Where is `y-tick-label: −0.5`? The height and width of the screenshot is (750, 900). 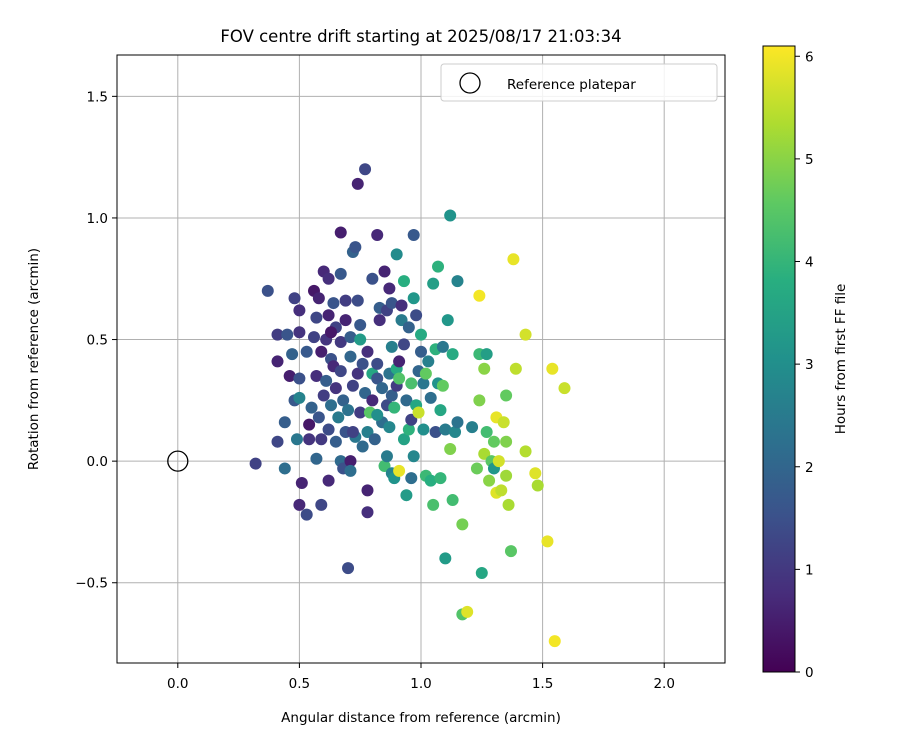
y-tick-label: −0.5 is located at coordinates (91, 584).